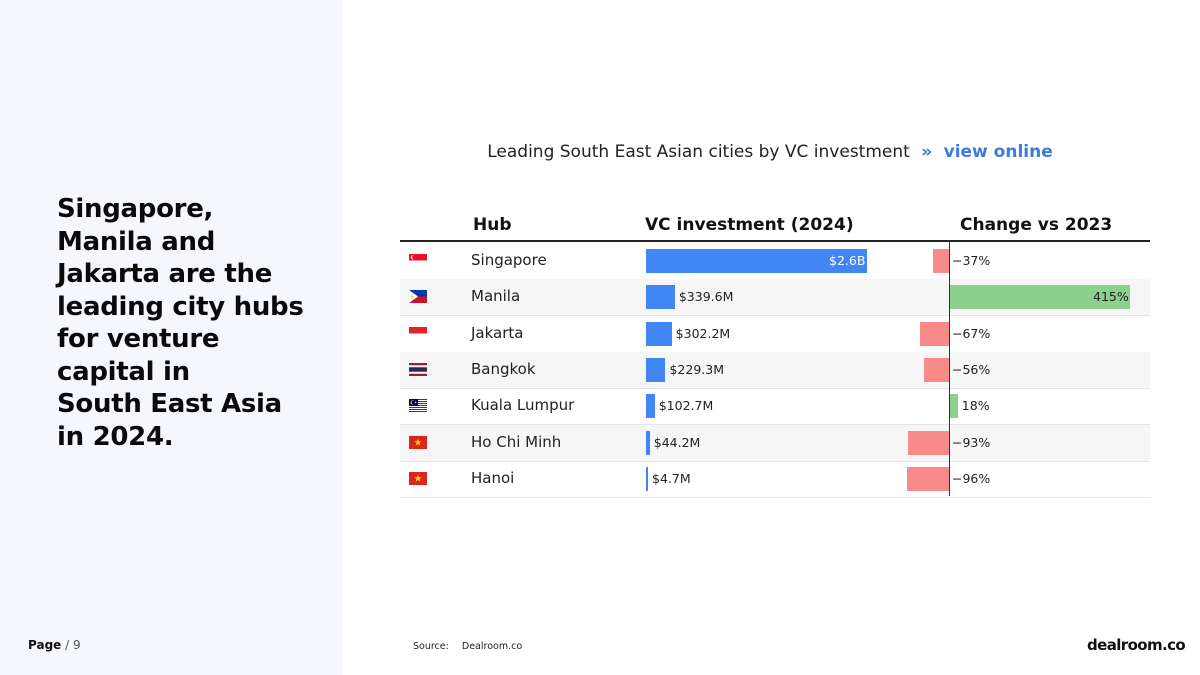 The width and height of the screenshot is (1200, 675). What do you see at coordinates (503, 368) in the screenshot?
I see `hub-name: Bangkok` at bounding box center [503, 368].